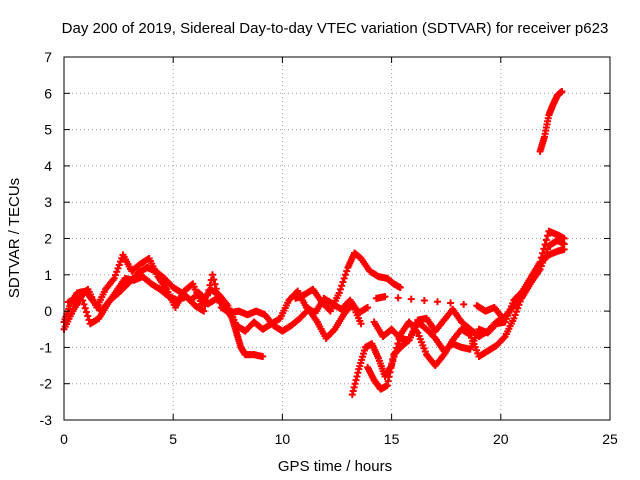  Describe the element at coordinates (14, 238) in the screenshot. I see `y-axis-label: SDTVAR / TECUs` at that location.